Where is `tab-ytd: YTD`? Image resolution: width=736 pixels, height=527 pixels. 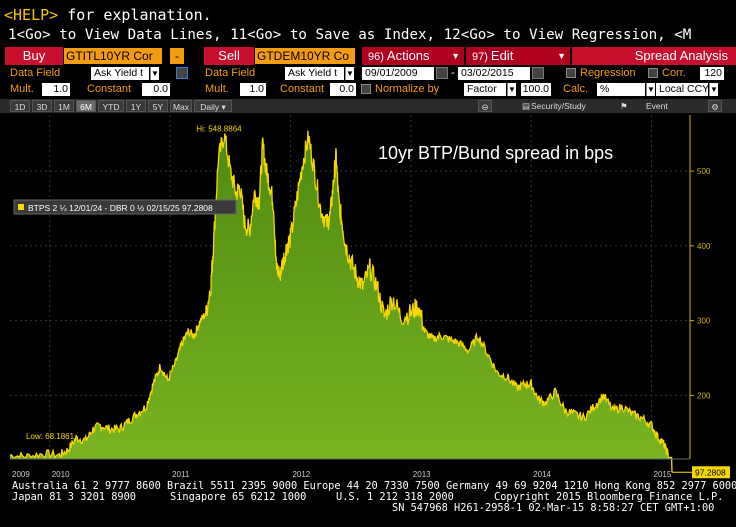
tab-ytd: YTD is located at coordinates (111, 106).